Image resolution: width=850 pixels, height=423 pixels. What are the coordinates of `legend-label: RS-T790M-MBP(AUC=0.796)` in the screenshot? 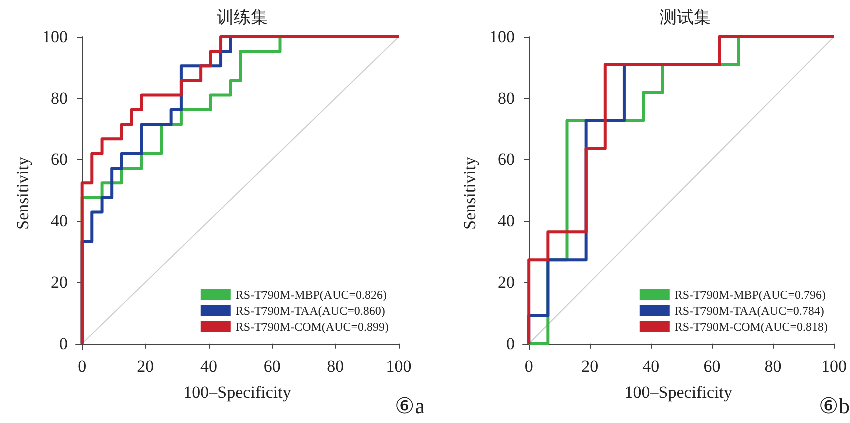 It's located at (750, 295).